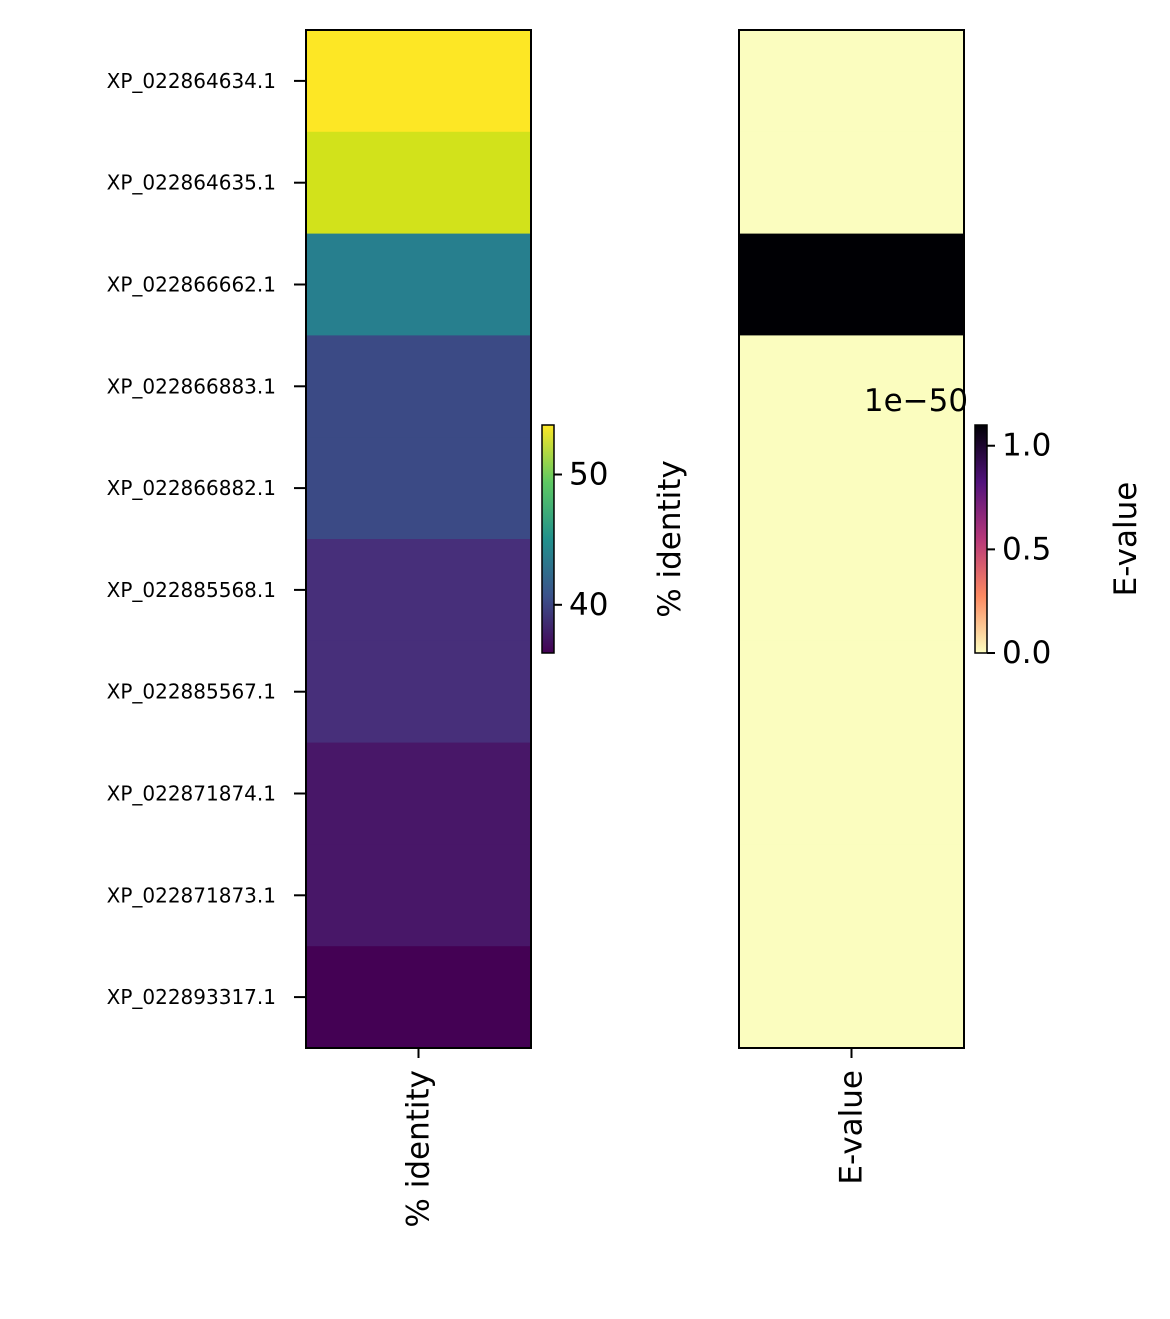  I want to click on row-label: XP_022893317.1, so click(191, 997).